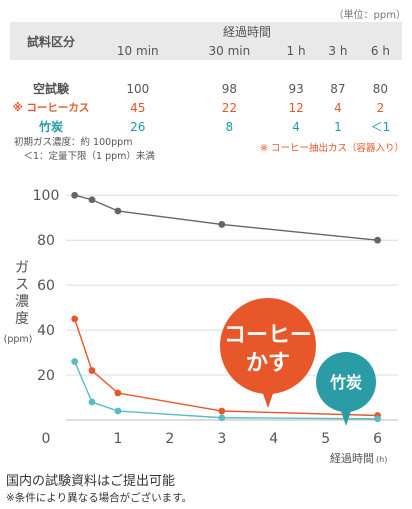 This screenshot has height=509, width=412. I want to click on y-tick-labels: 20 40 60 80 100, so click(46, 286).